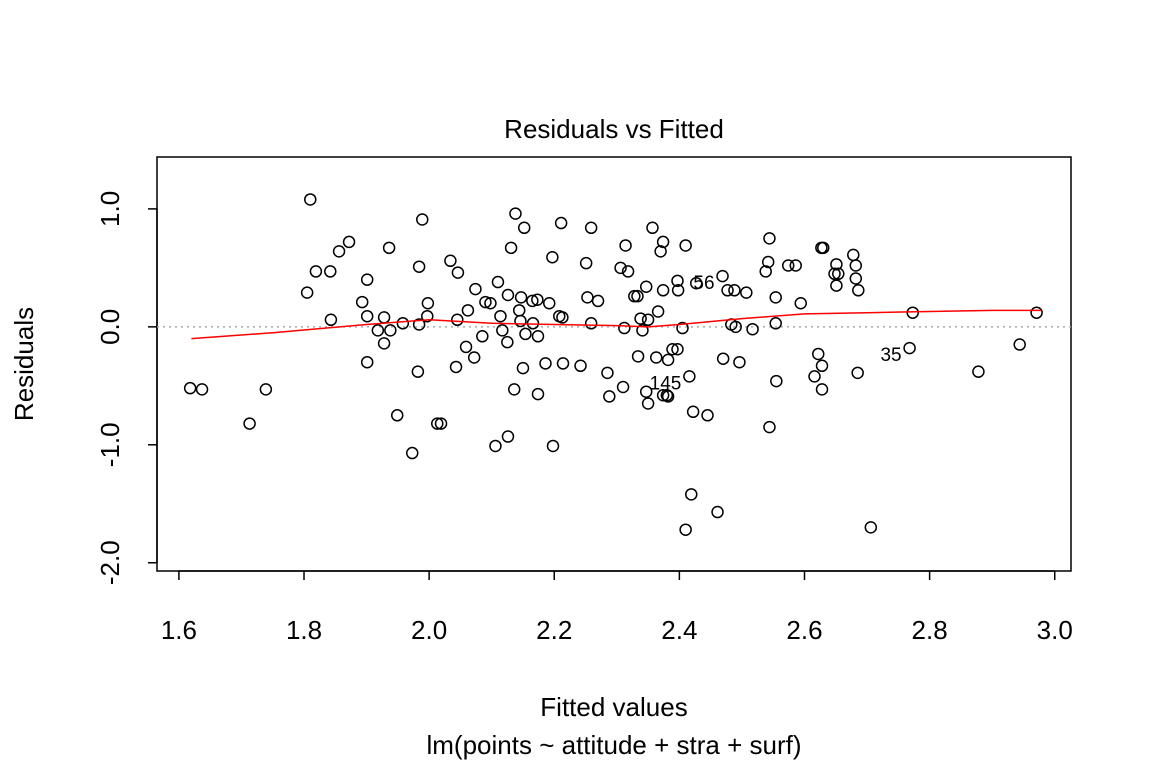  Describe the element at coordinates (679, 630) in the screenshot. I see `x-tick-label: 2.4` at that location.